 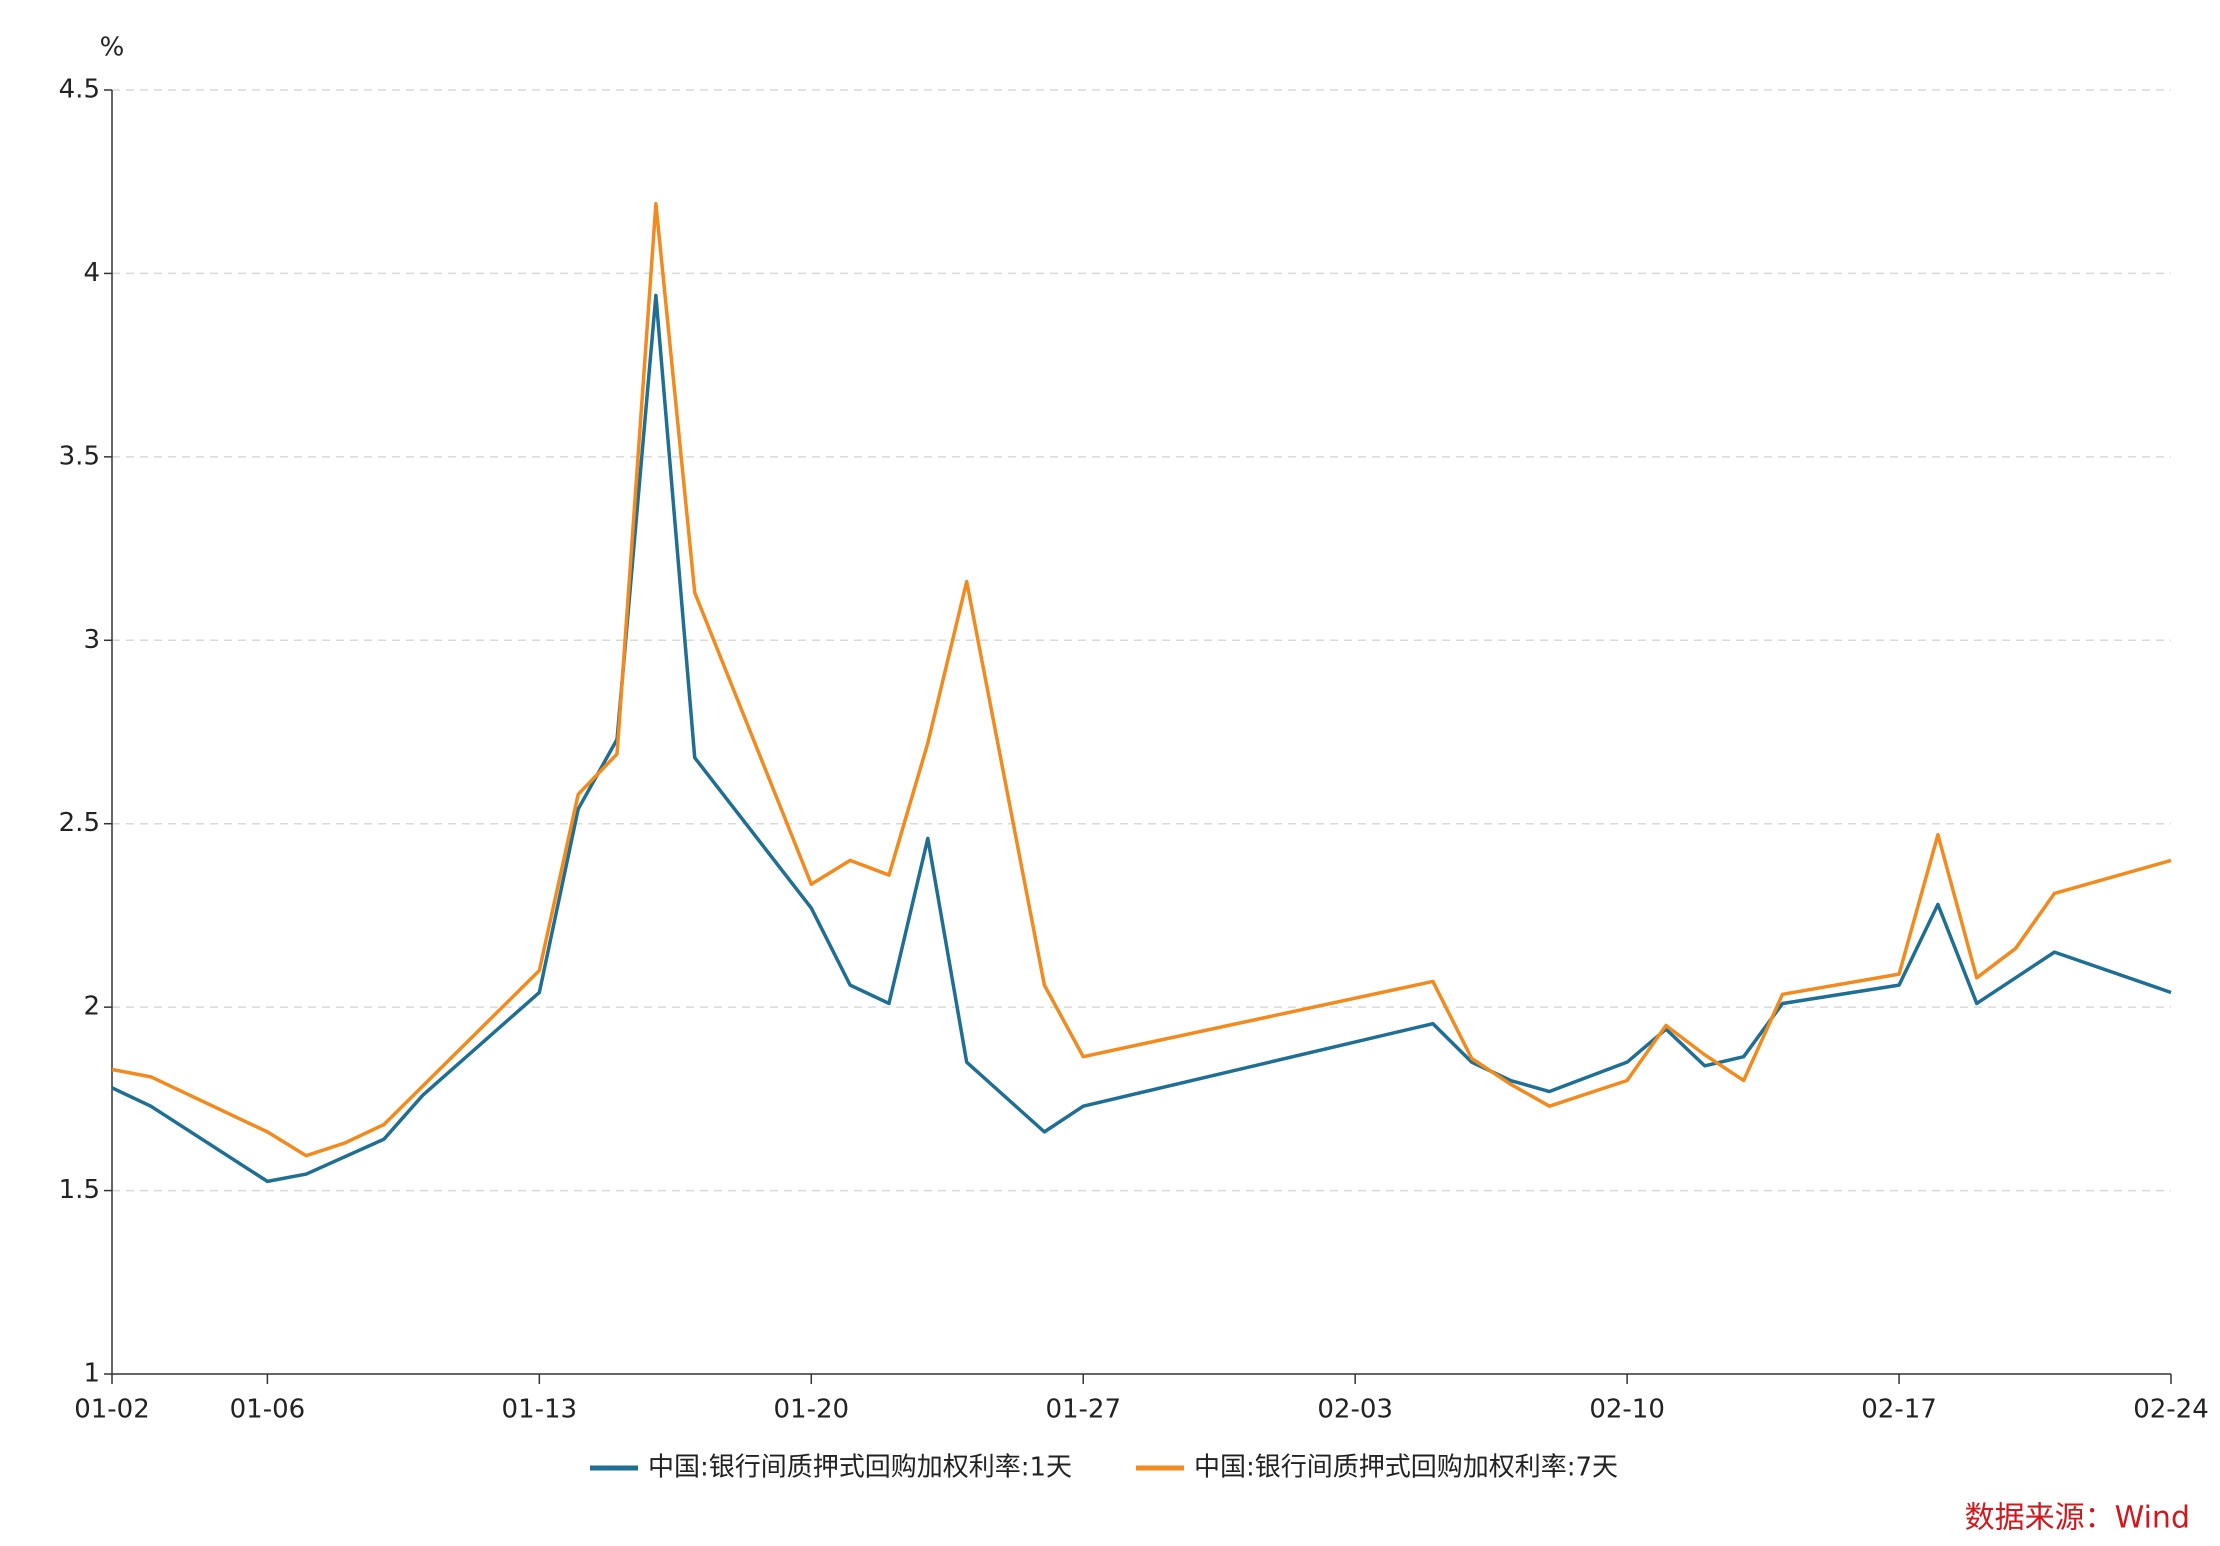 I want to click on legend-label: 中国:银行间质押式回购加权利率:7天, so click(x=1406, y=1468).